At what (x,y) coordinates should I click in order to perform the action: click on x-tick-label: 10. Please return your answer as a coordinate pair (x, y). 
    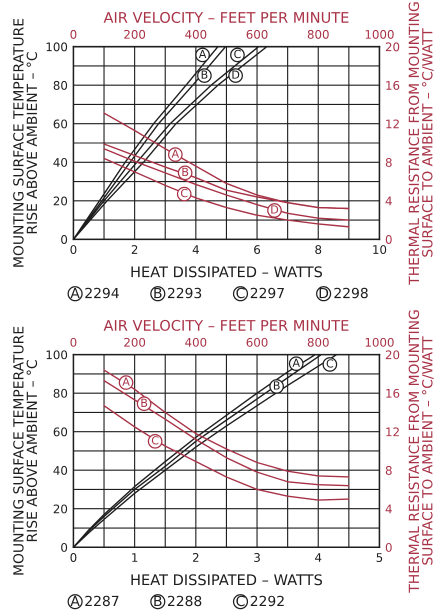
    Looking at the image, I should click on (379, 249).